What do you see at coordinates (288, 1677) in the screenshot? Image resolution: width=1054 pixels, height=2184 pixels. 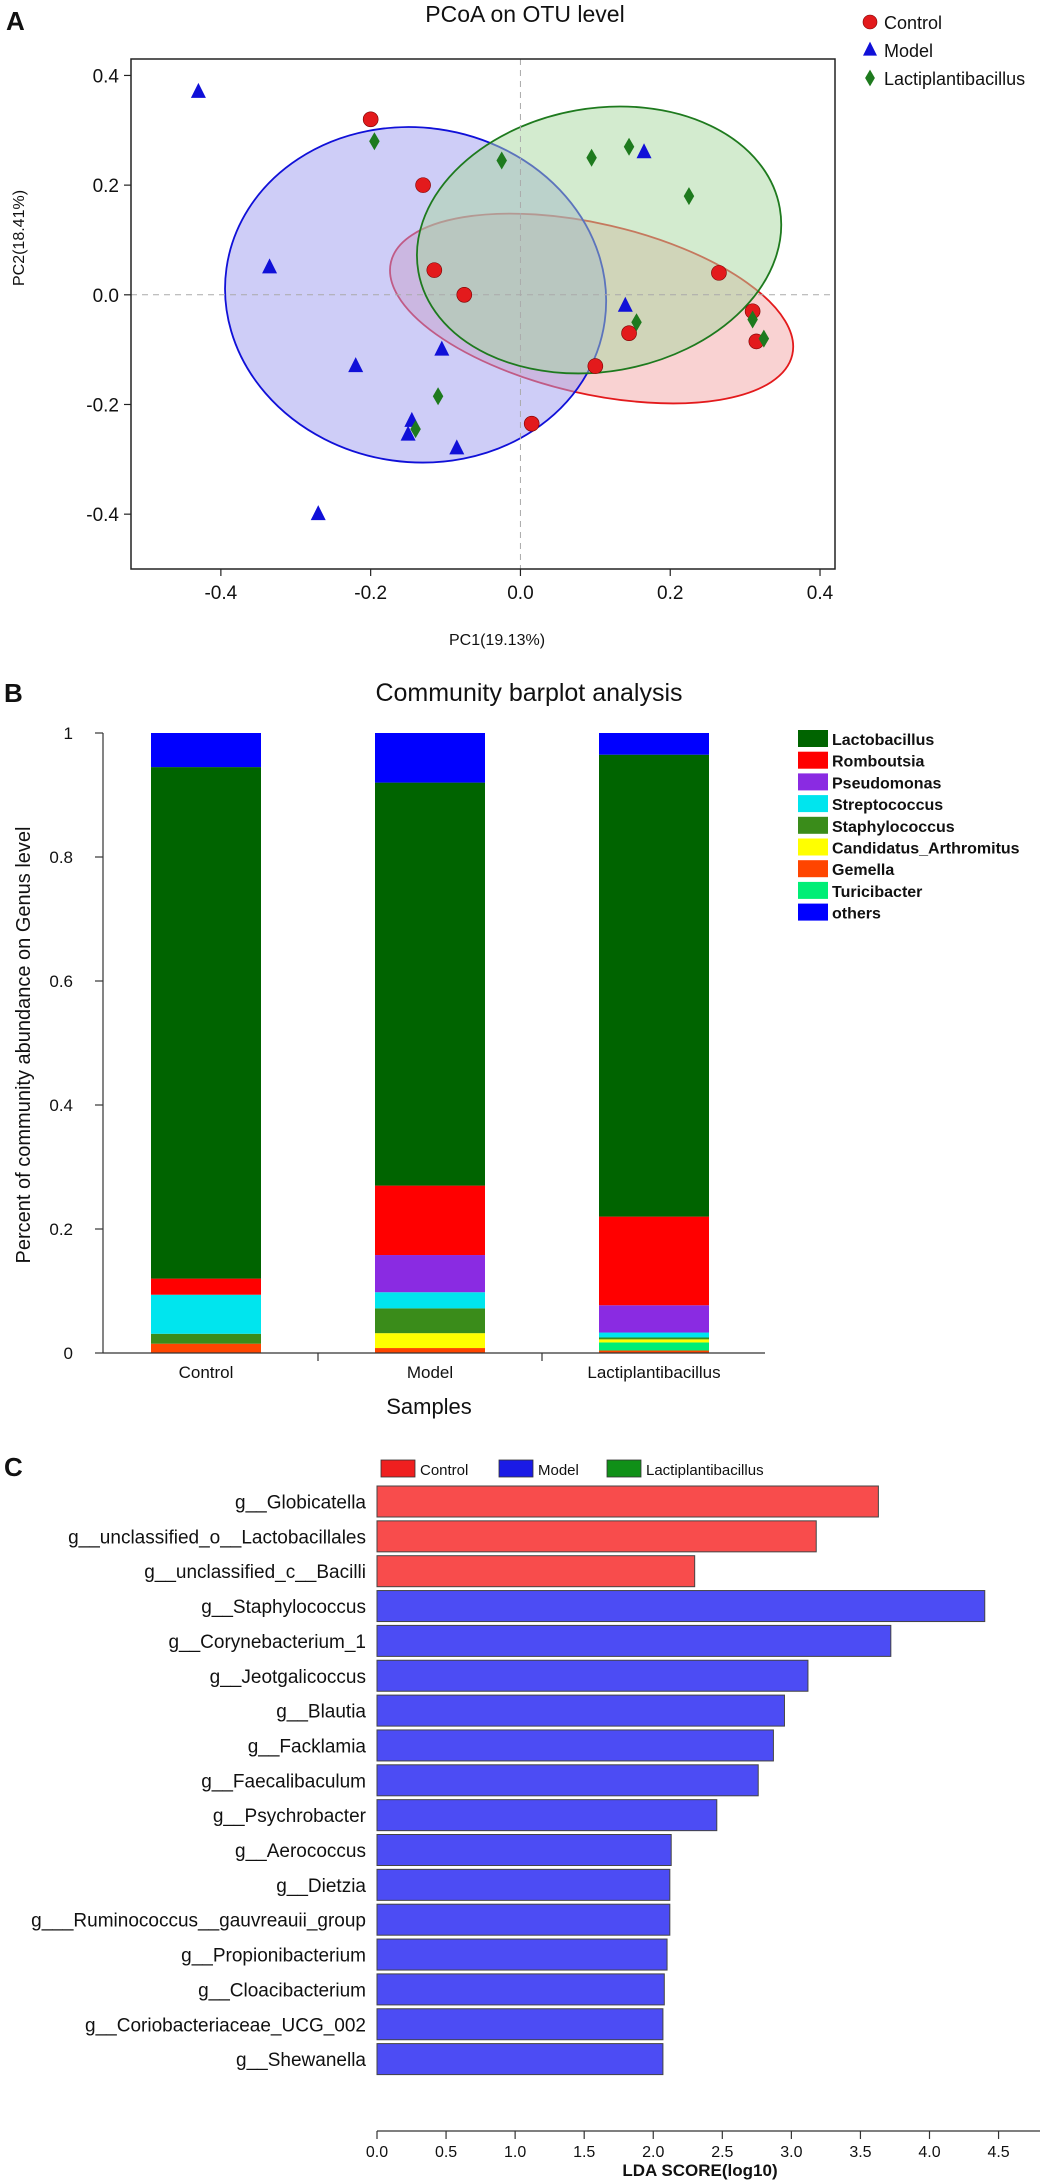 I see `lda-bar-label: g__Jeotgalicoccus` at bounding box center [288, 1677].